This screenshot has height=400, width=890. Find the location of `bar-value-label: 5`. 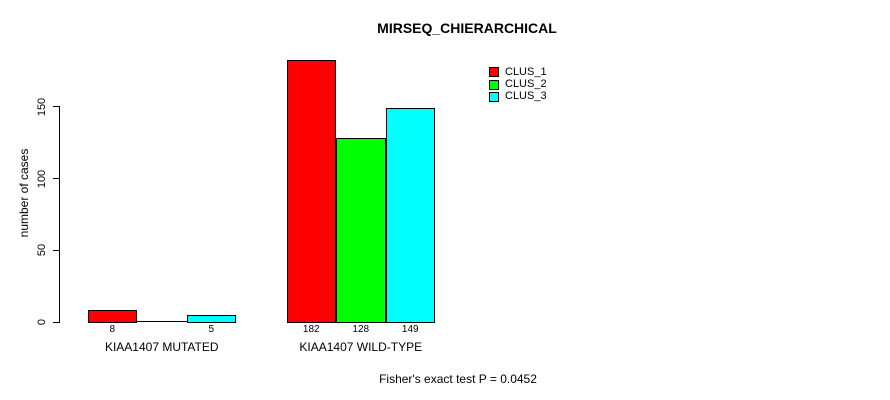

bar-value-label: 5 is located at coordinates (211, 329).